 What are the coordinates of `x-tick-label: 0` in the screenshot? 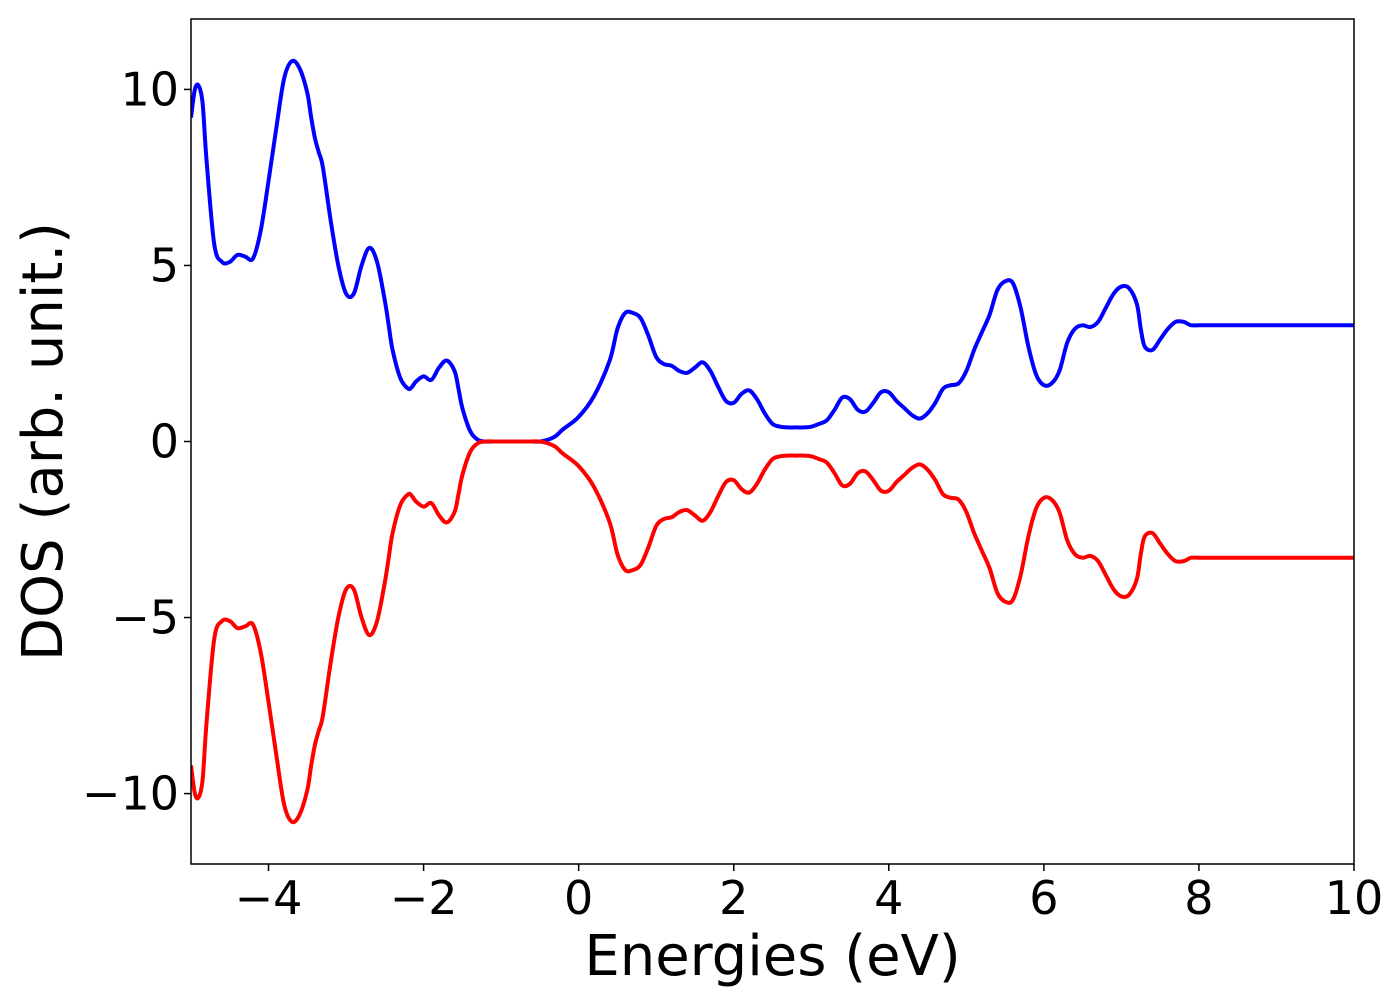 It's located at (578, 898).